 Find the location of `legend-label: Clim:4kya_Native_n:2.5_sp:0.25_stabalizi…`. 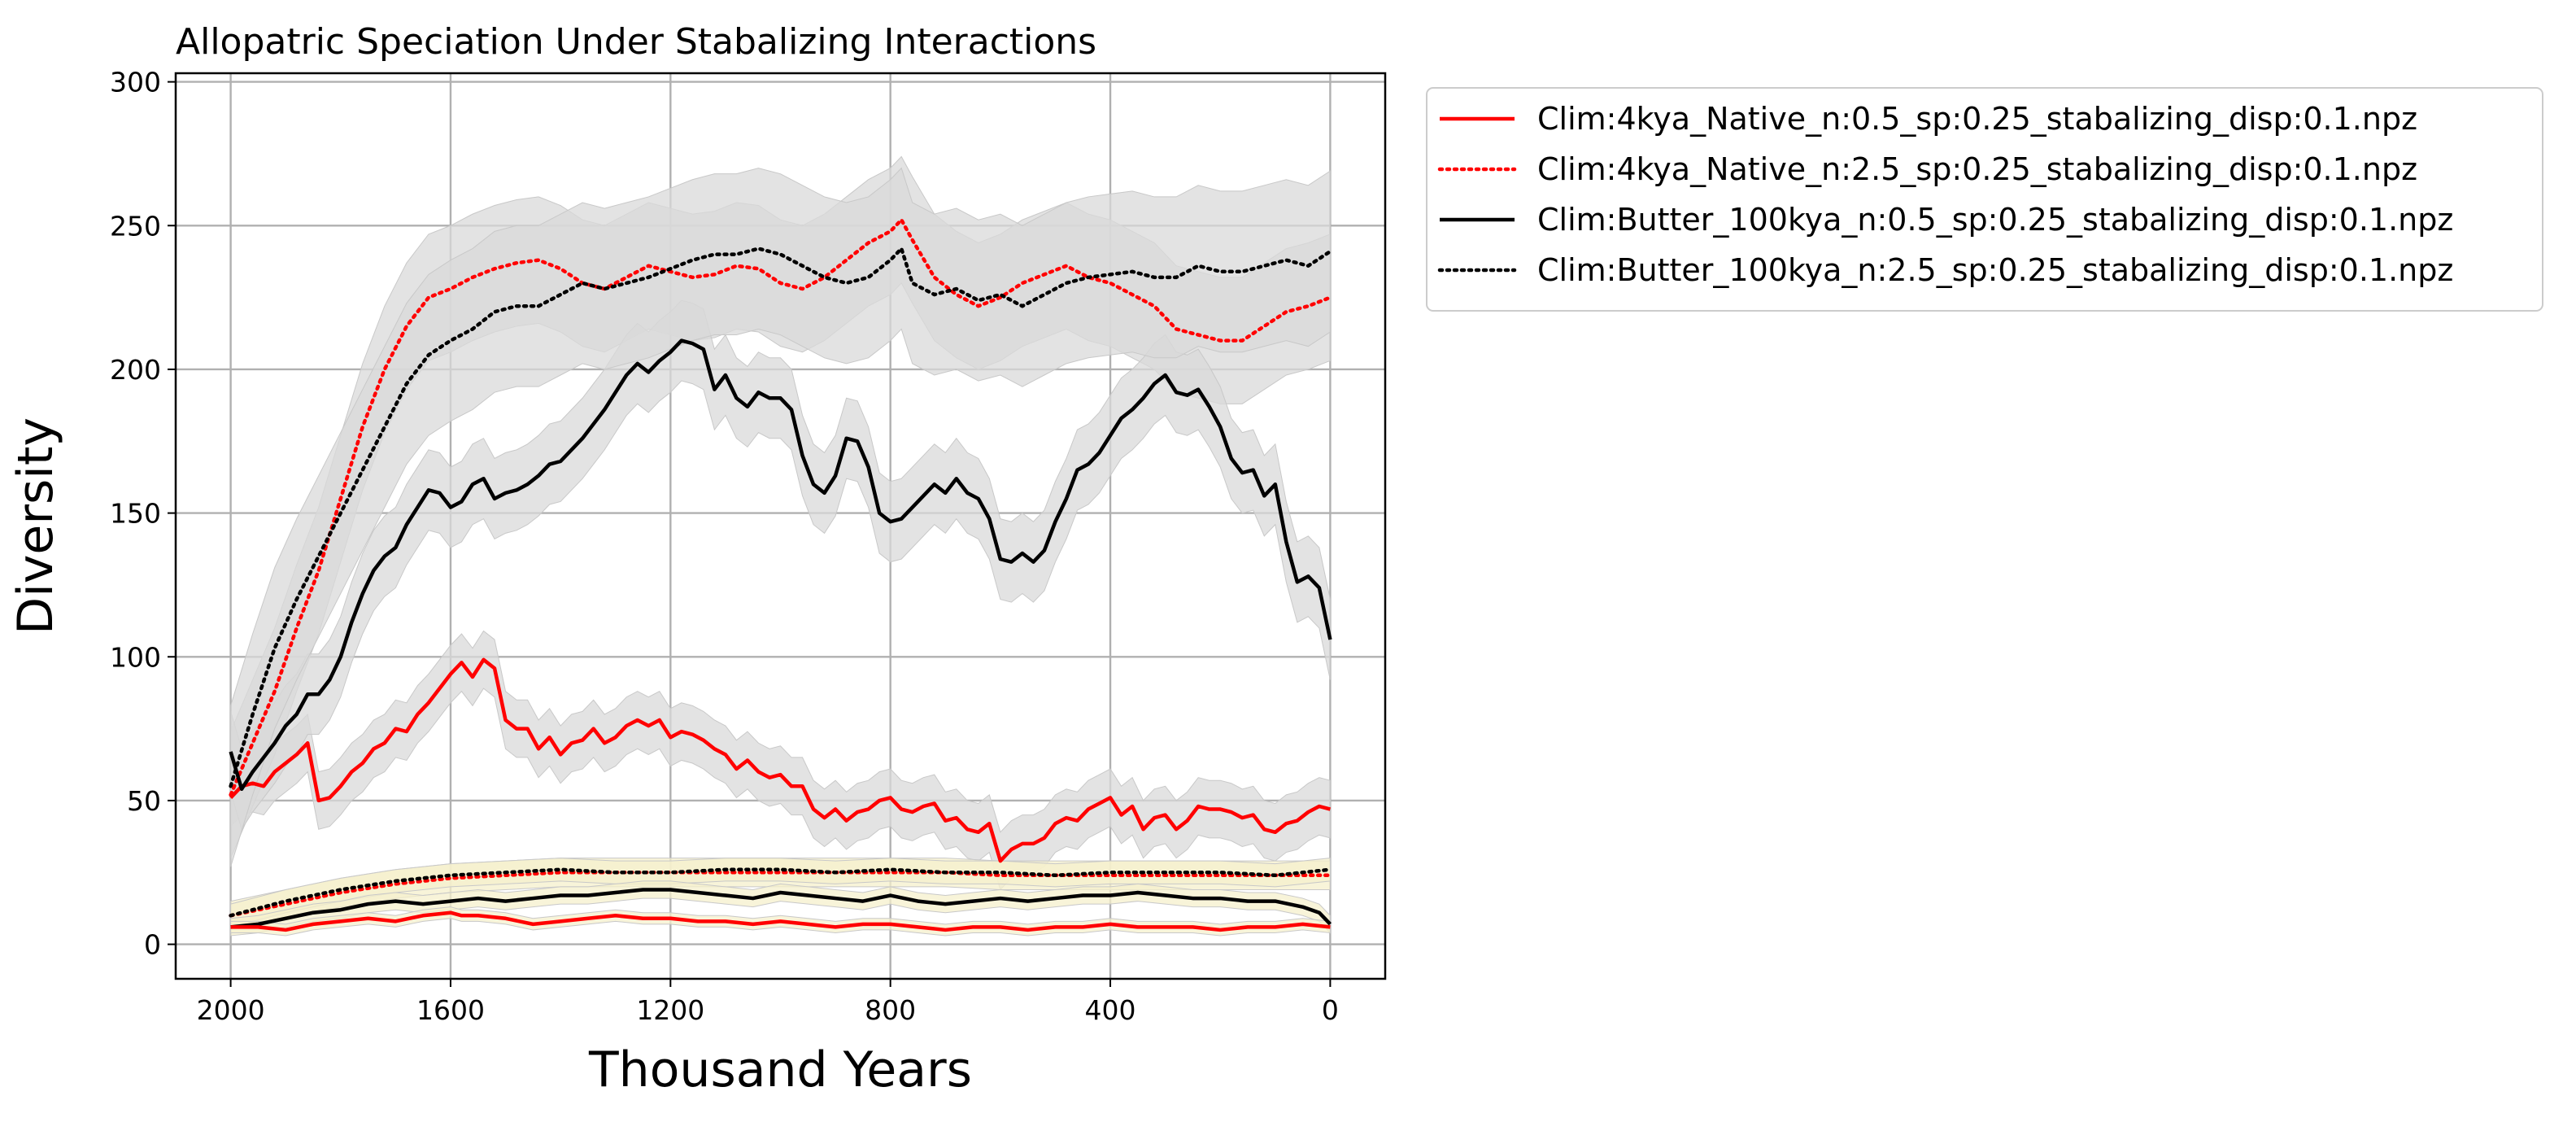

legend-label: Clim:4kya_Native_n:2.5_sp:0.25_stabalizi… is located at coordinates (1977, 169).